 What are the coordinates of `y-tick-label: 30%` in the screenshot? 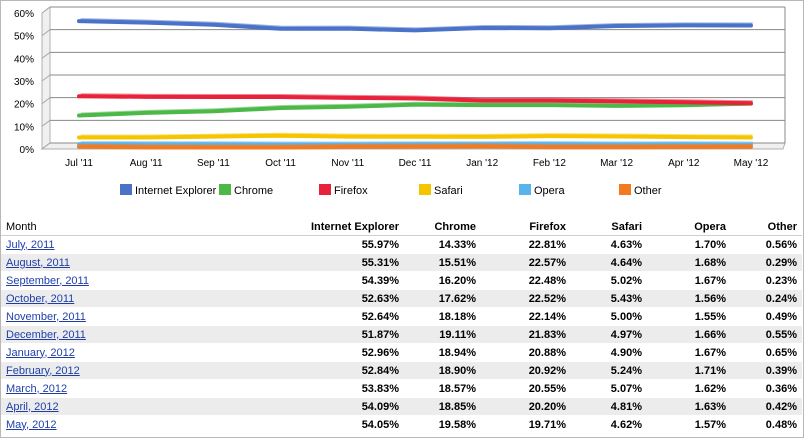 It's located at (24, 82).